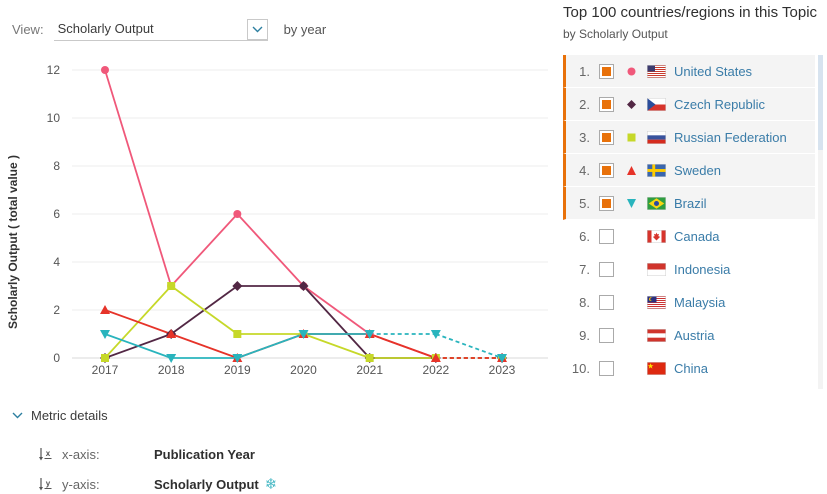 The image size is (827, 494). What do you see at coordinates (54, 118) in the screenshot?
I see `y-tick-label: 10` at bounding box center [54, 118].